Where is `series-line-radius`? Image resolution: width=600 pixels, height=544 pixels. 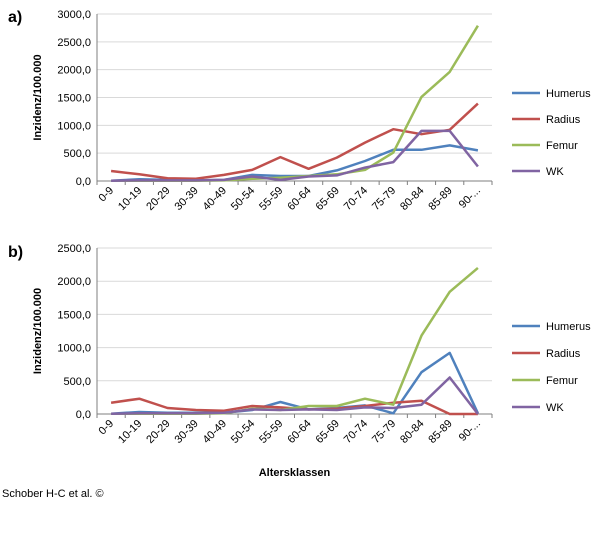
series-line-radius is located at coordinates (294, 141).